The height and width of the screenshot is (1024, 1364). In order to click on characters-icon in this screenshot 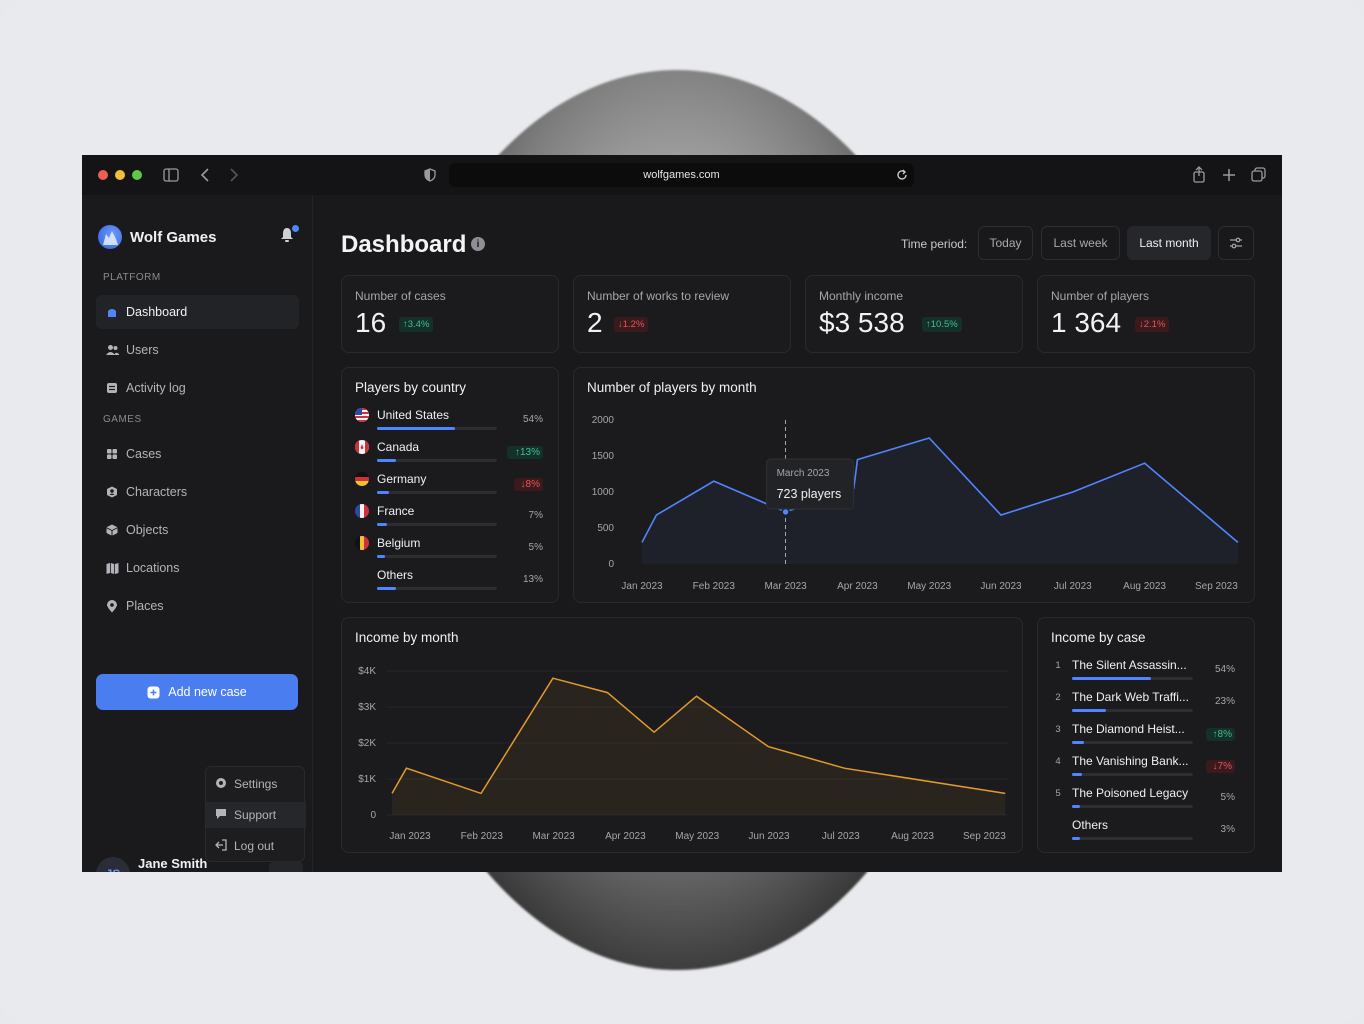, I will do `click(112, 492)`.